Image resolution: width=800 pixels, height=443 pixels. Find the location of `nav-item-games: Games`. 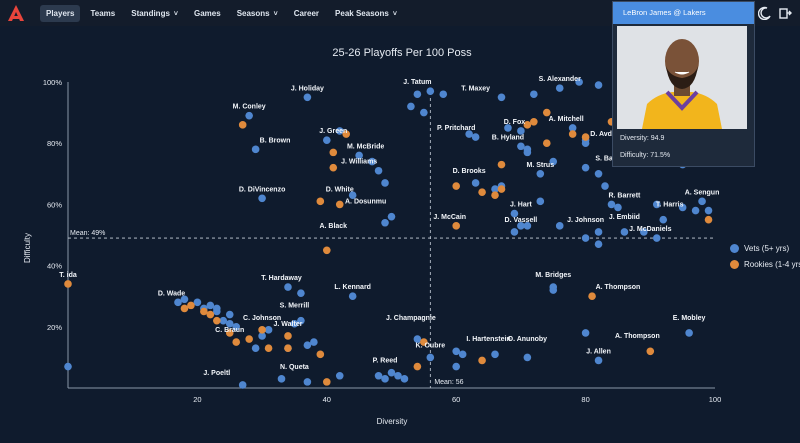

nav-item-games: Games is located at coordinates (207, 13).